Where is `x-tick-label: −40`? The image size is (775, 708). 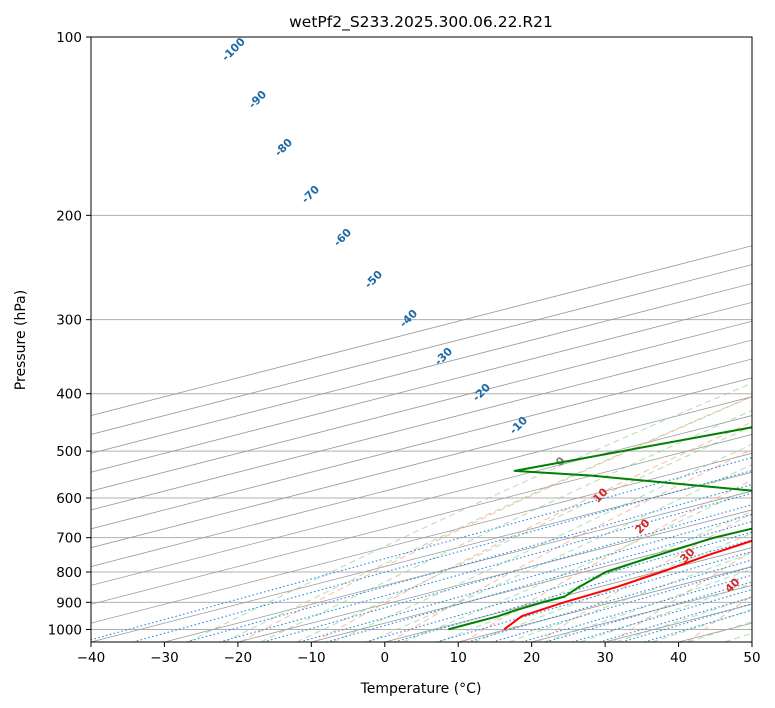
x-tick-label: −40 is located at coordinates (91, 658).